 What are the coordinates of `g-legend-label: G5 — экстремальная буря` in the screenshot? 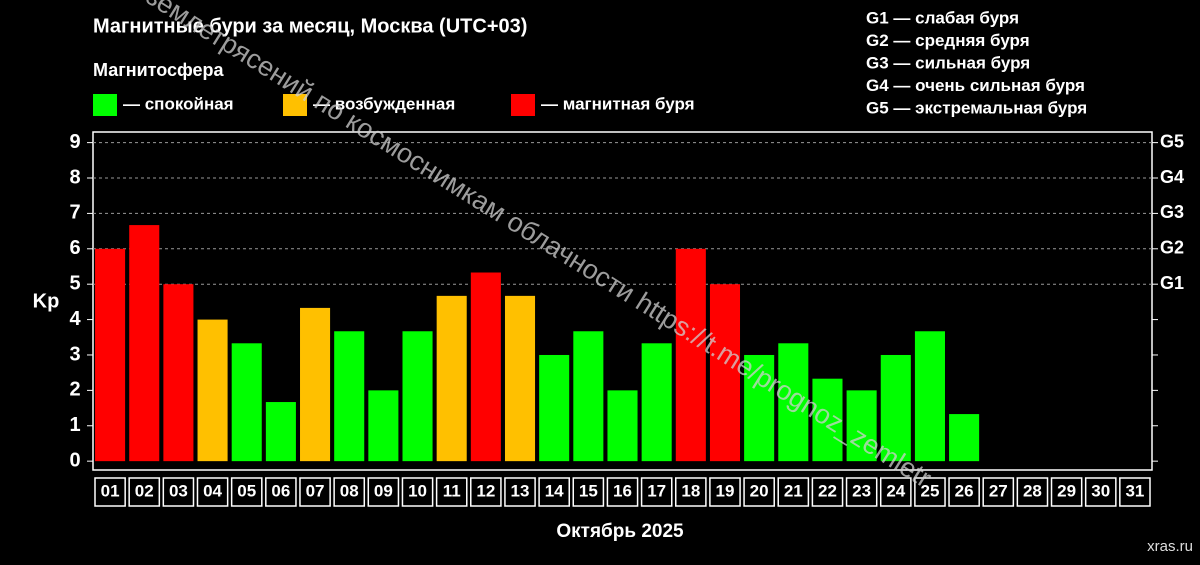 It's located at (976, 107).